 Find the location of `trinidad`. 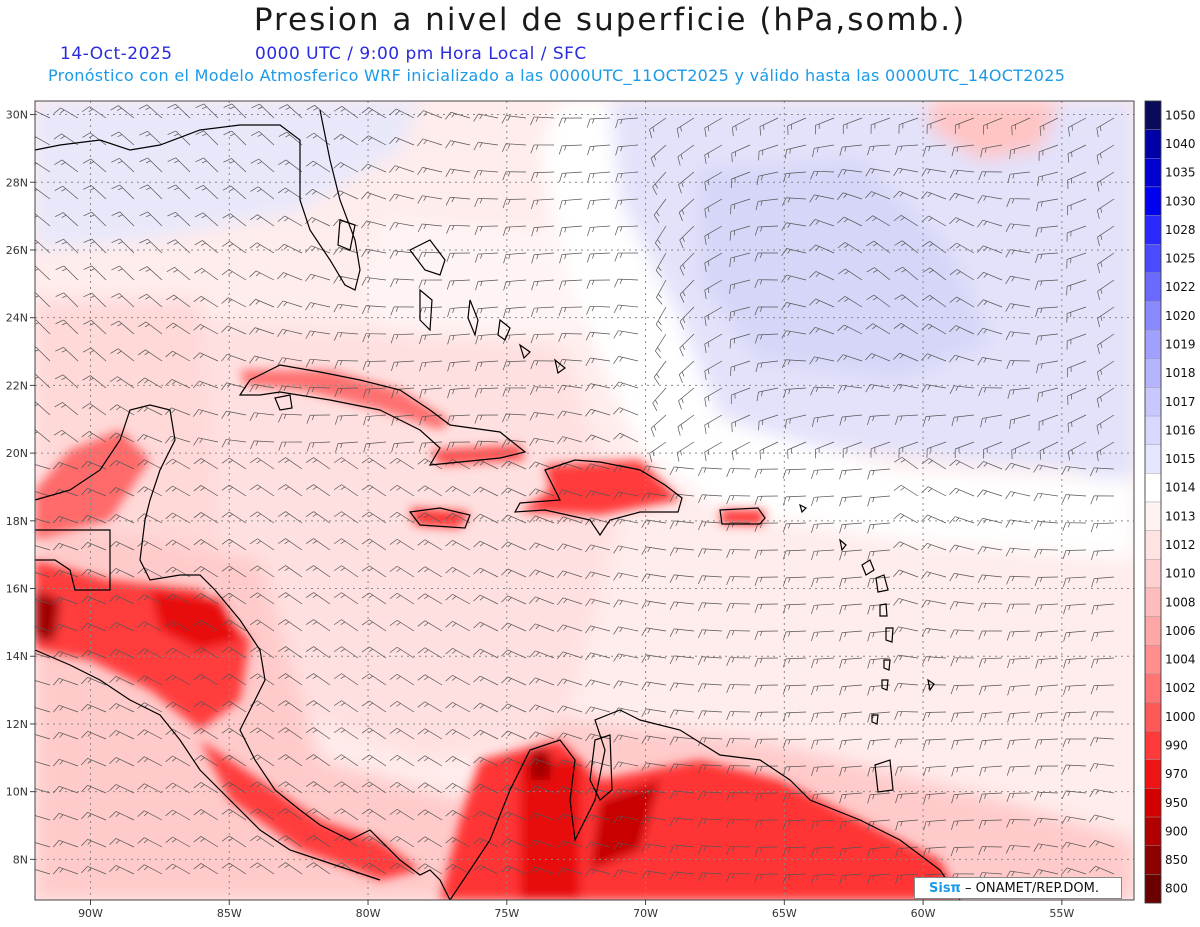

trinidad is located at coordinates (884, 776).